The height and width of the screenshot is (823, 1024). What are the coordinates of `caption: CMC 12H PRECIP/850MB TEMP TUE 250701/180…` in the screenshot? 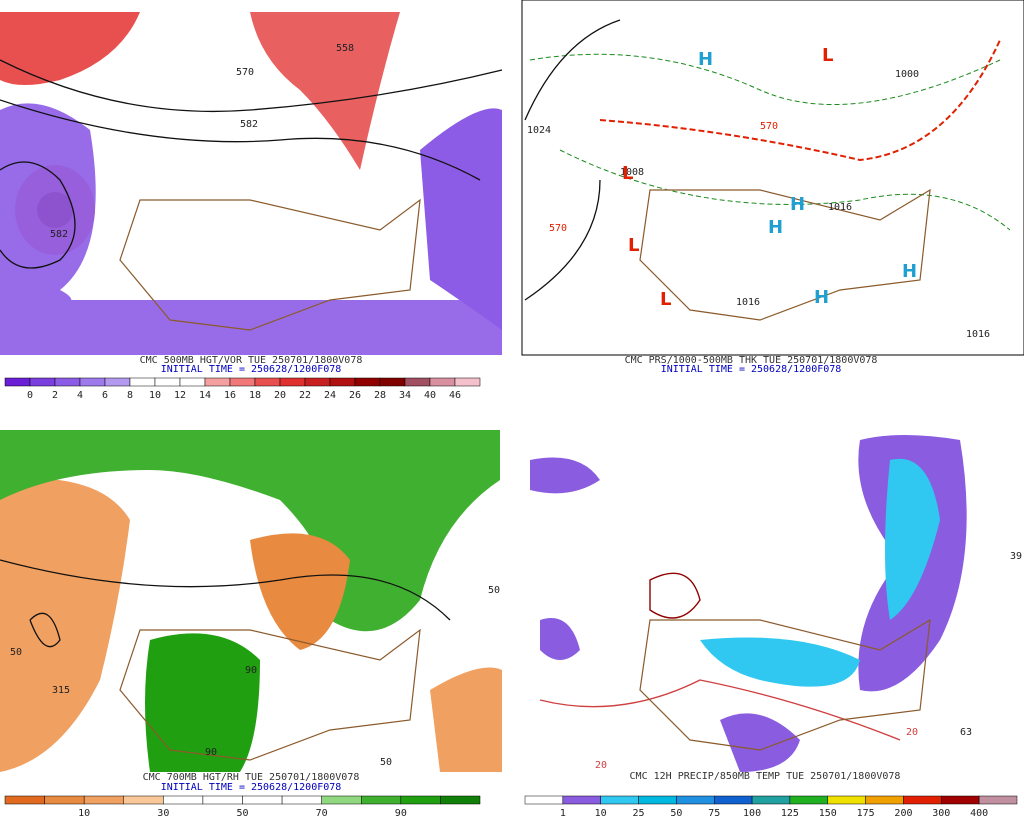 It's located at (765, 776).